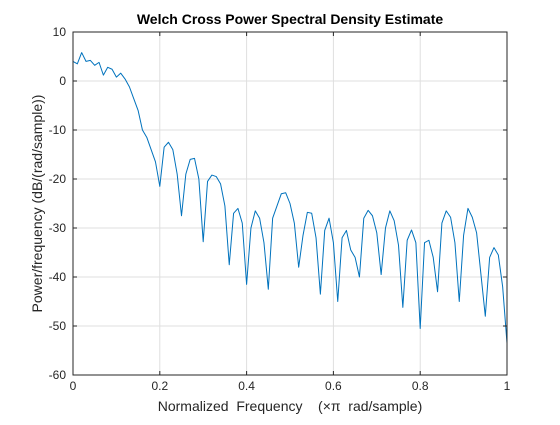 The width and height of the screenshot is (560, 425). What do you see at coordinates (246, 386) in the screenshot?
I see `x-tick-label: 0.4` at bounding box center [246, 386].